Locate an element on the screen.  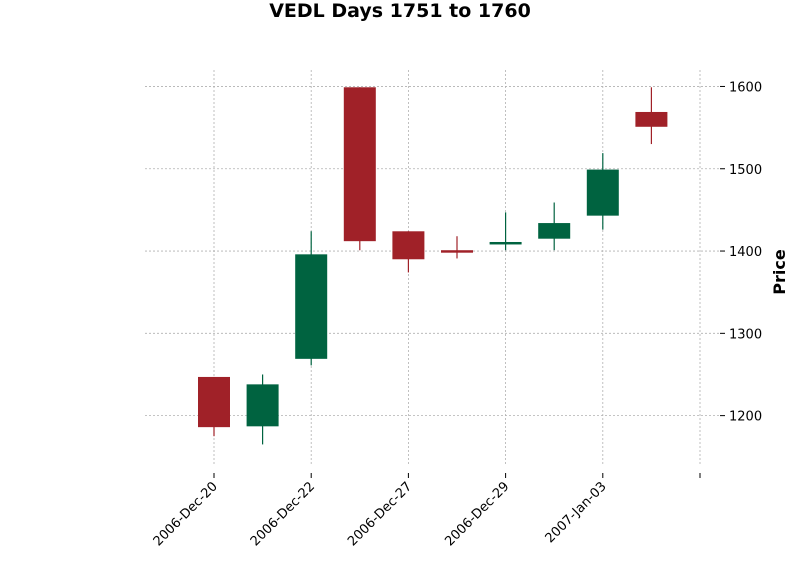
y-axis: 1200 1300 1400 1500 1600 is located at coordinates (741, 252).